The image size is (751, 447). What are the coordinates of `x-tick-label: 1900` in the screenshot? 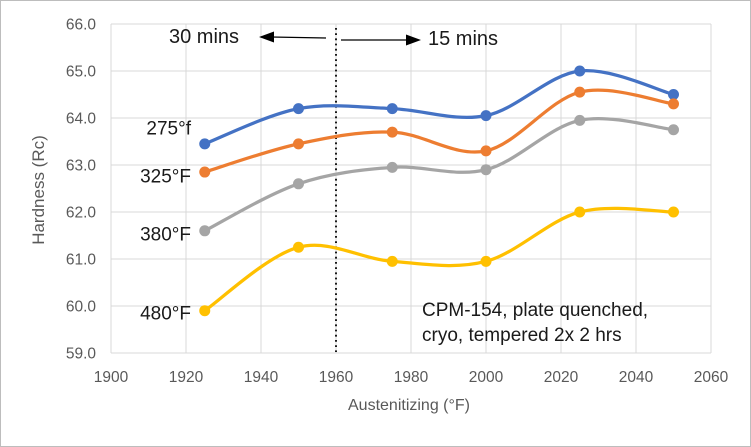 It's located at (111, 377).